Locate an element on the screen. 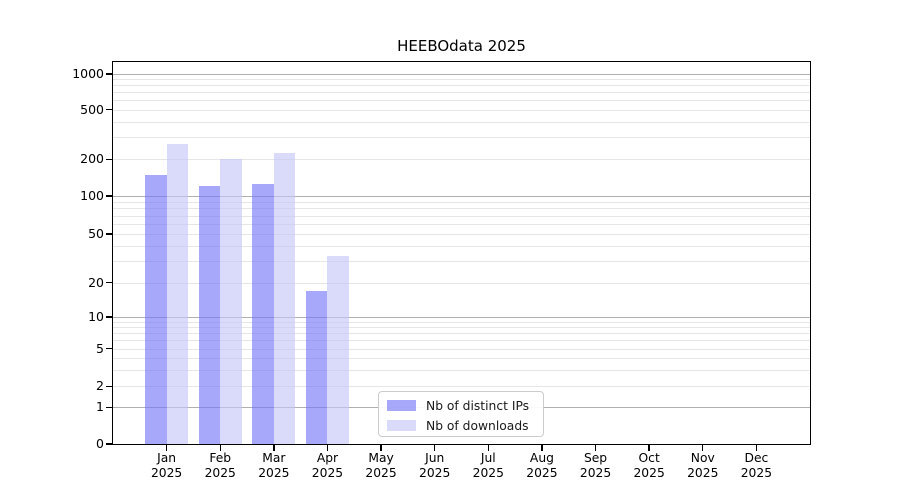 The width and height of the screenshot is (900, 500). legend-row-1: Nb of distinct IPs is located at coordinates (458, 405).